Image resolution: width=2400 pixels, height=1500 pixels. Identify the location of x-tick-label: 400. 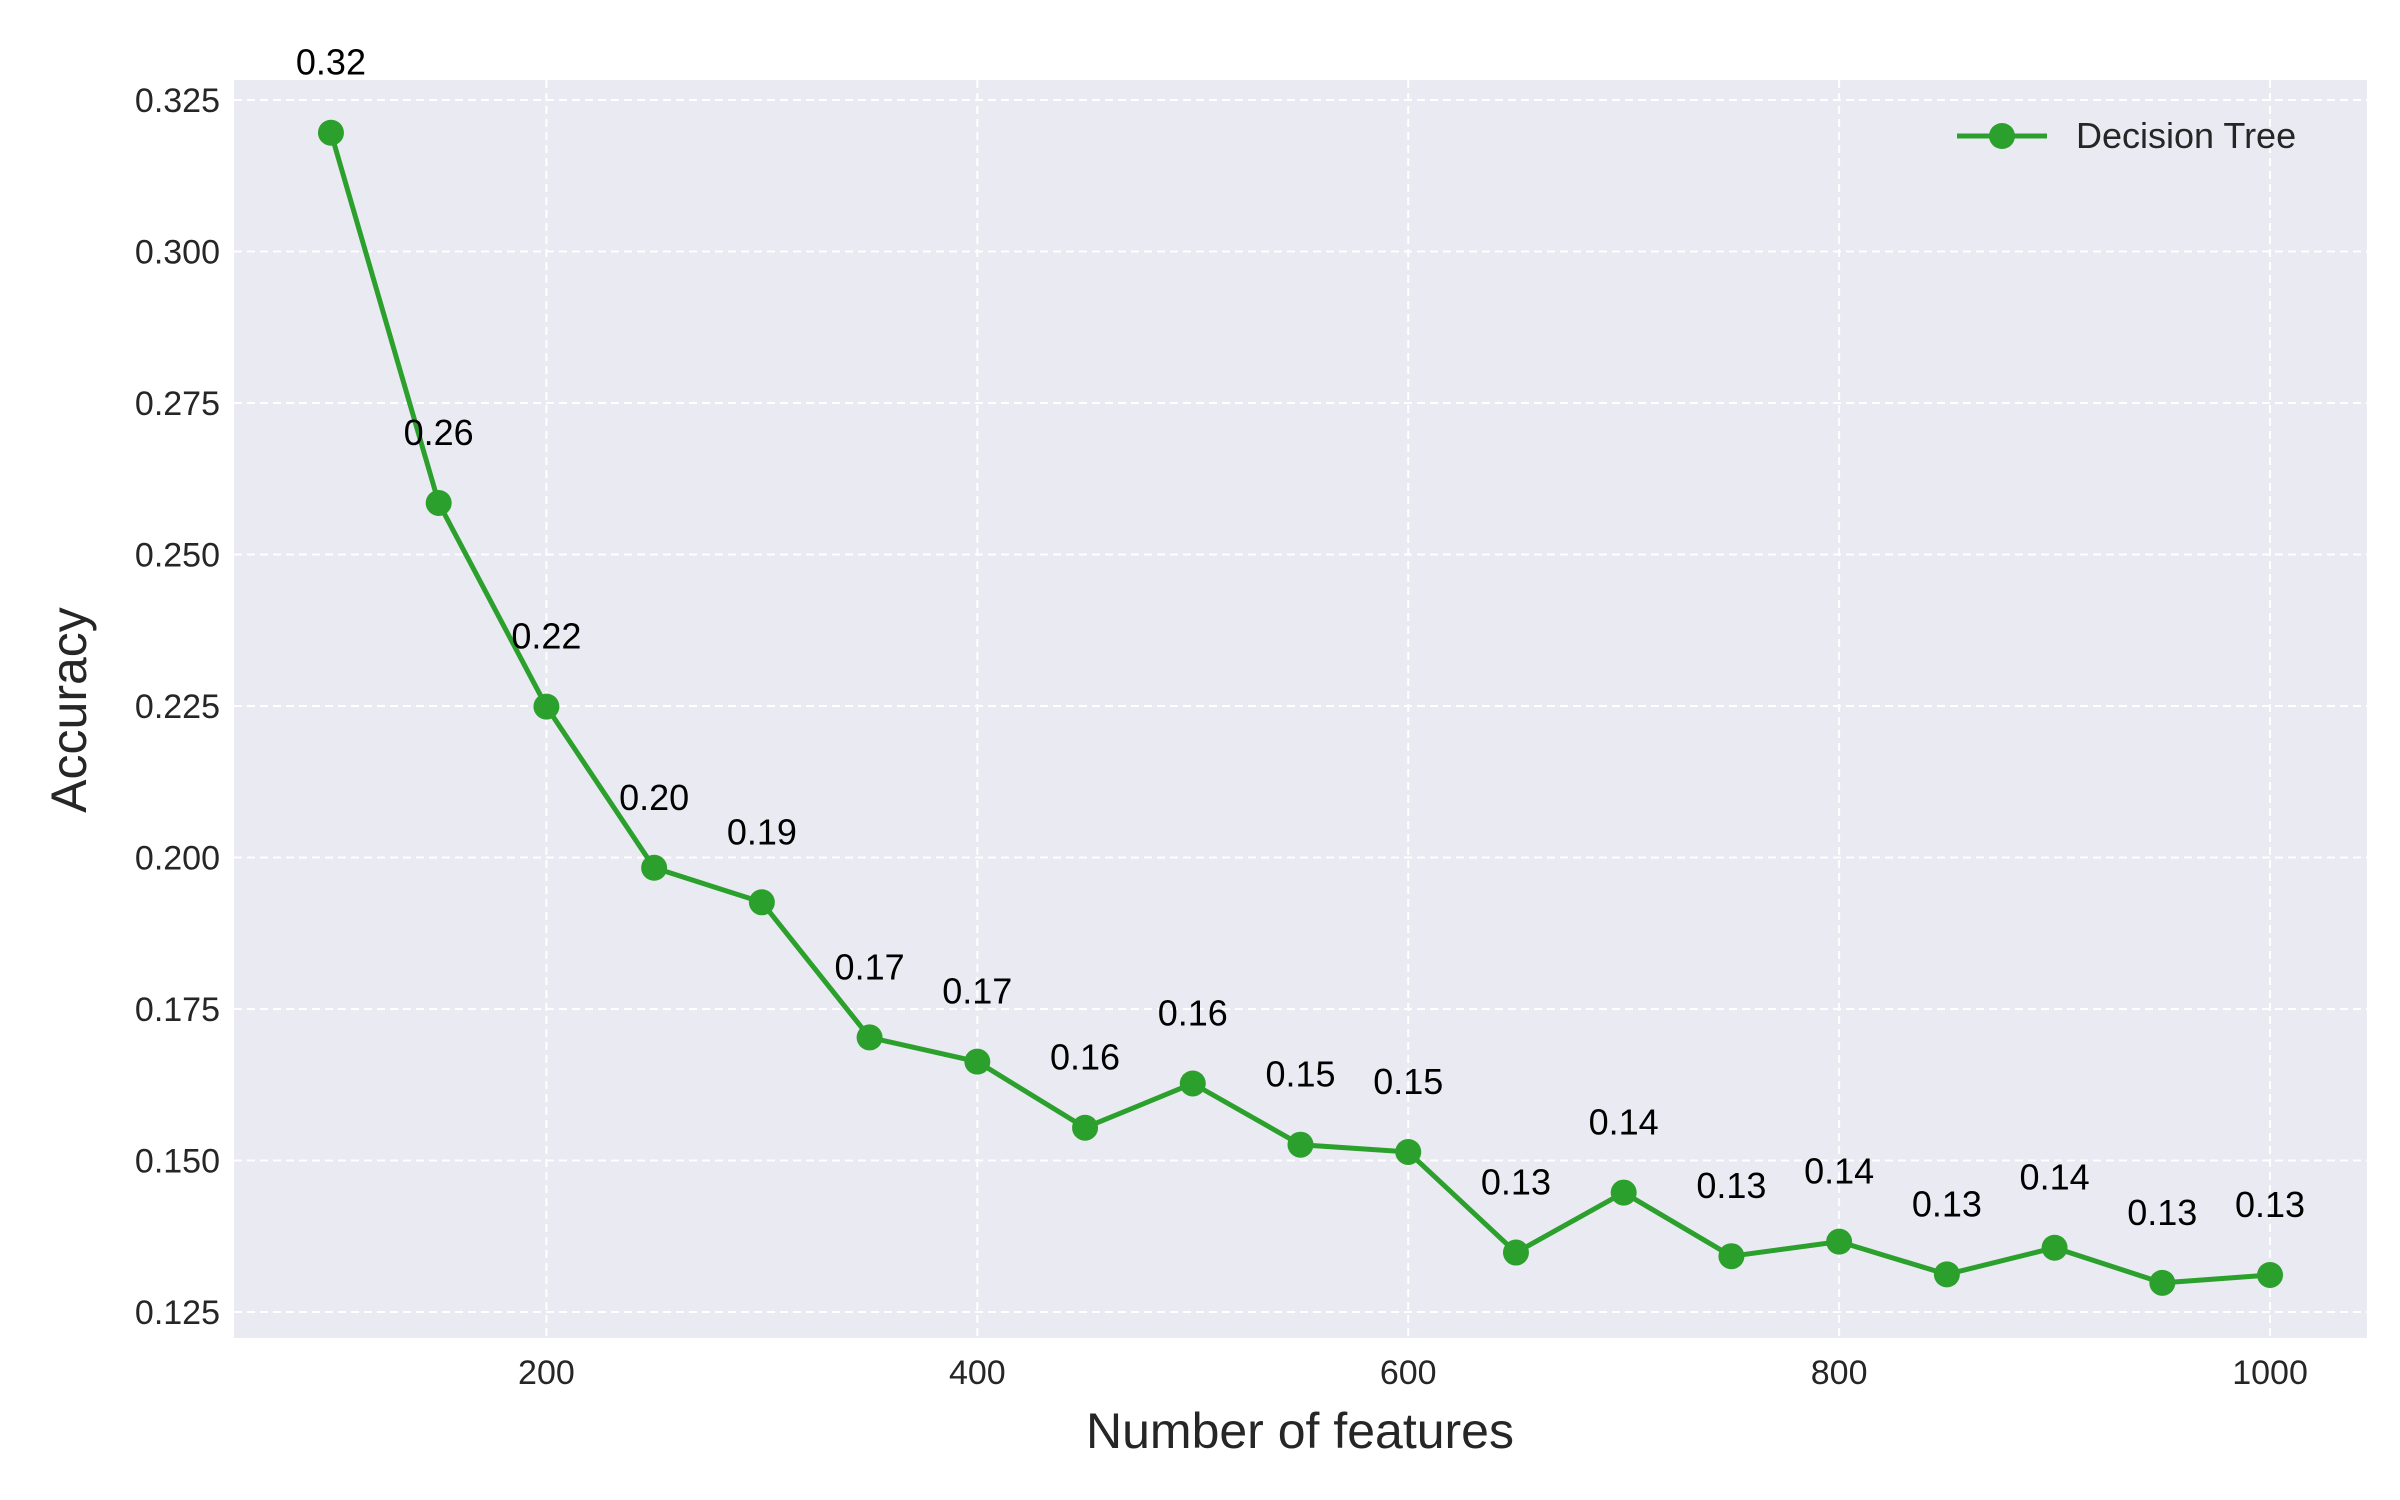
(977, 1373).